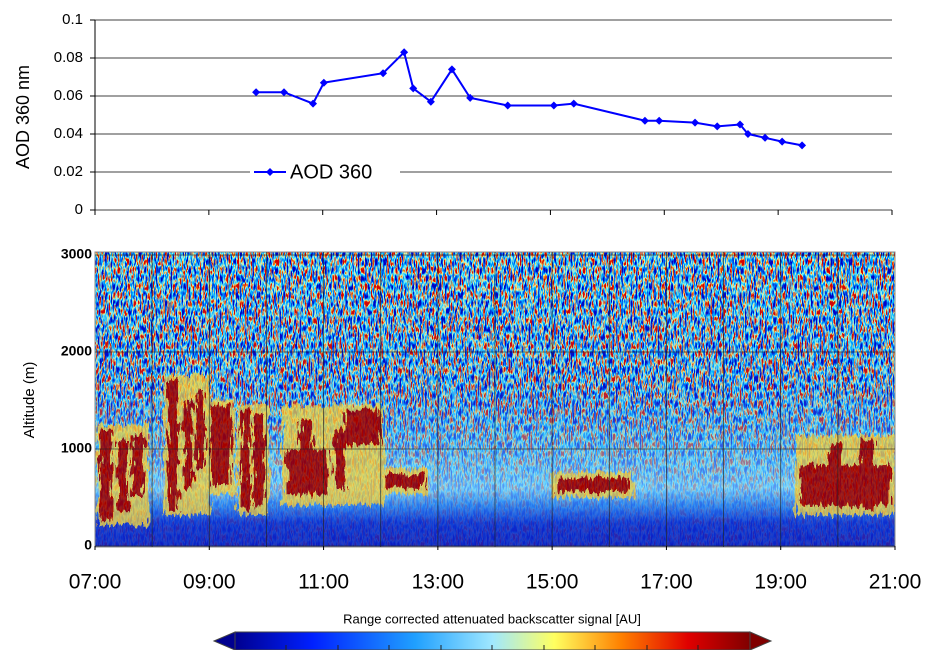 This screenshot has width=929, height=650. What do you see at coordinates (68, 95) in the screenshot?
I see `y-tick-label: 0.06` at bounding box center [68, 95].